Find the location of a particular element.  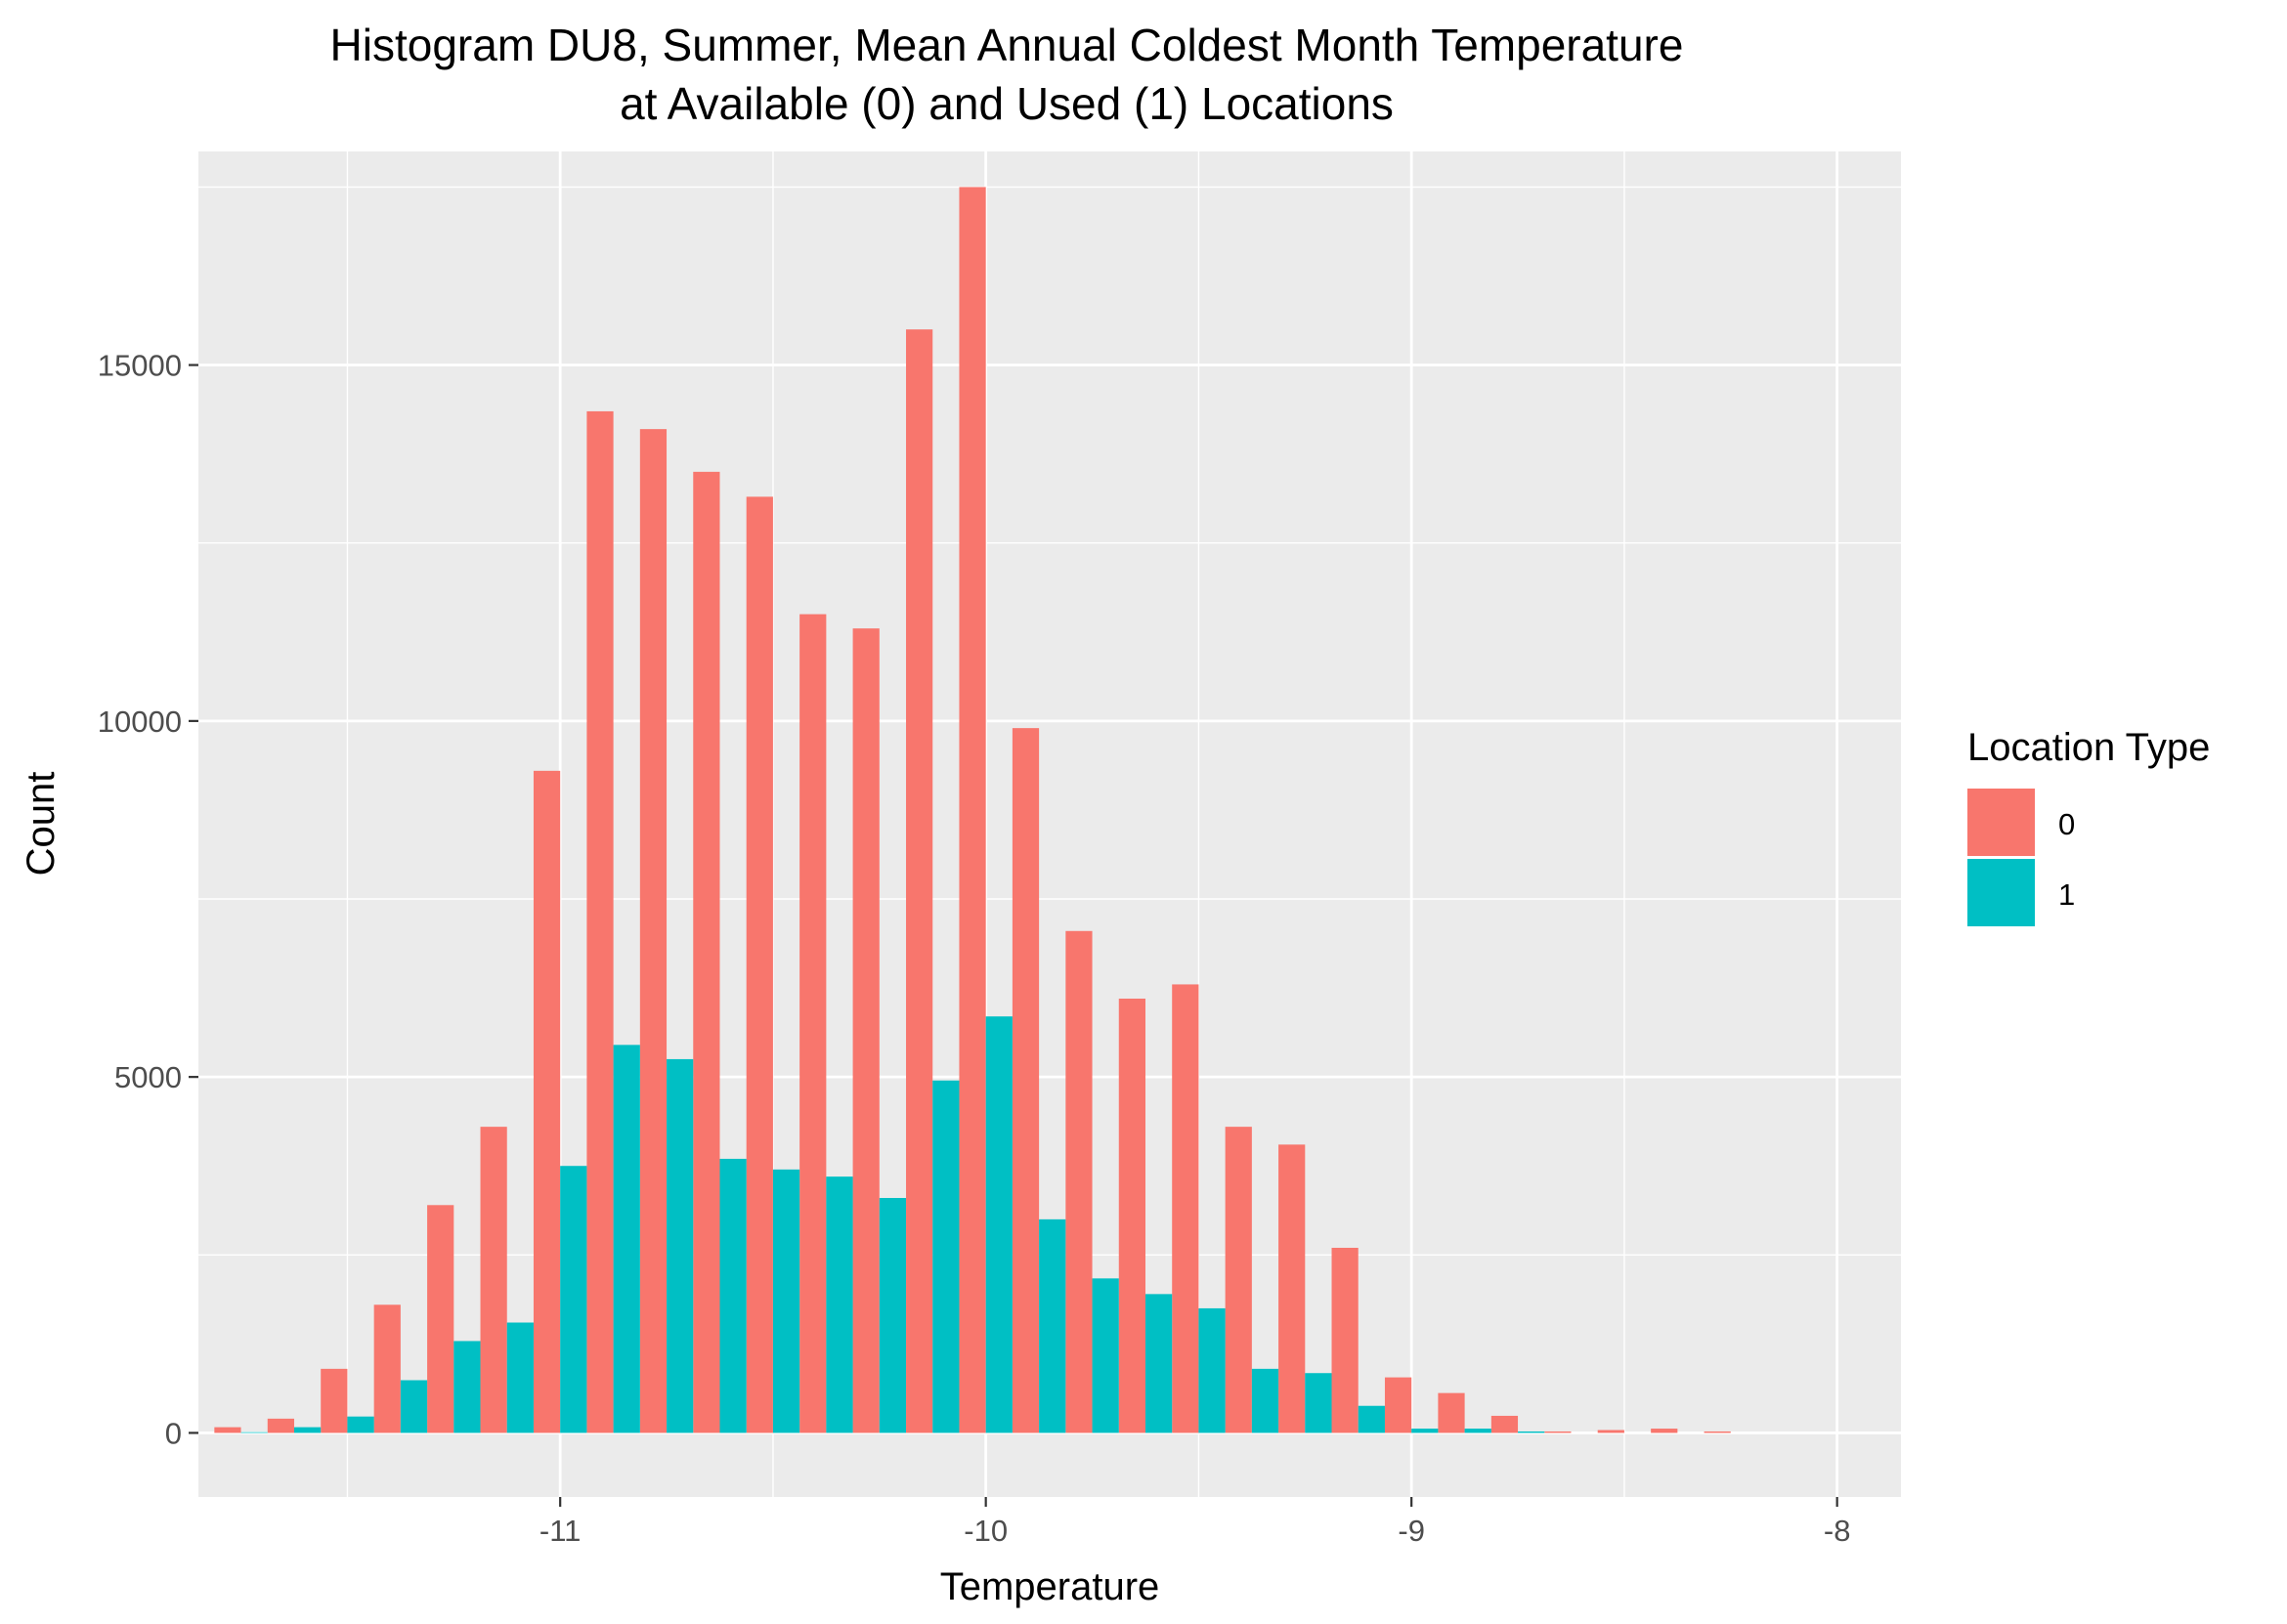

legend-title: Location Type is located at coordinates (2088, 748).